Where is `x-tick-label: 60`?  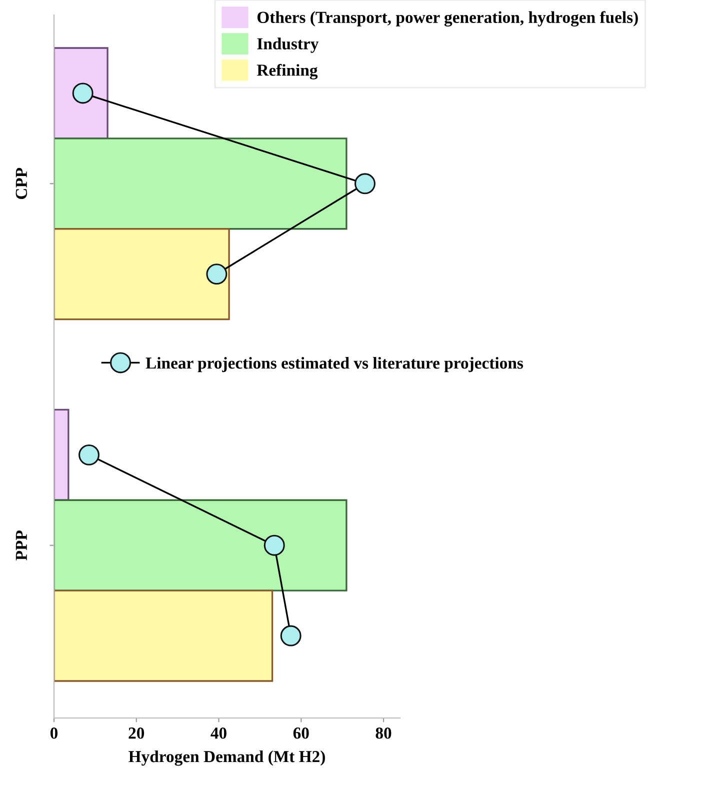 x-tick-label: 60 is located at coordinates (301, 733).